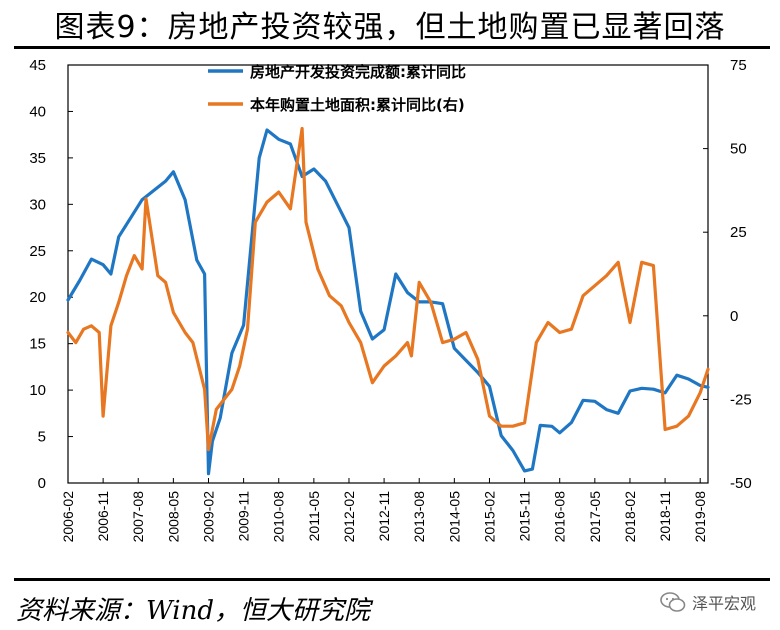 The height and width of the screenshot is (630, 780). What do you see at coordinates (454, 517) in the screenshot?
I see `x-tick-label: 2014-05` at bounding box center [454, 517].